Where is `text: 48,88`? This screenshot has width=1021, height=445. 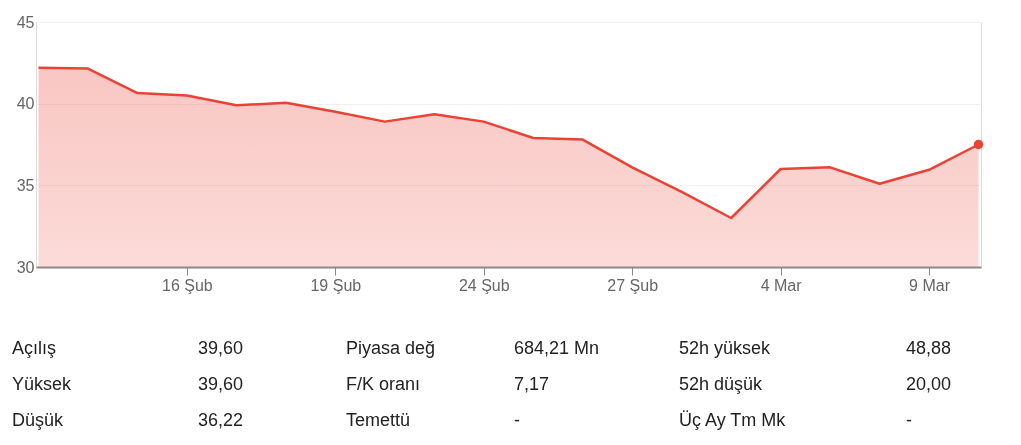 text: 48,88 is located at coordinates (929, 348).